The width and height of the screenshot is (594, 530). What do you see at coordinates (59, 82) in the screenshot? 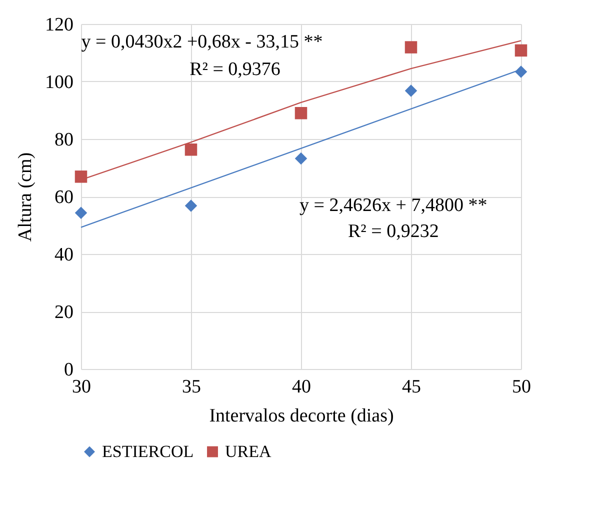
I see `y-tick-label: 100` at bounding box center [59, 82].